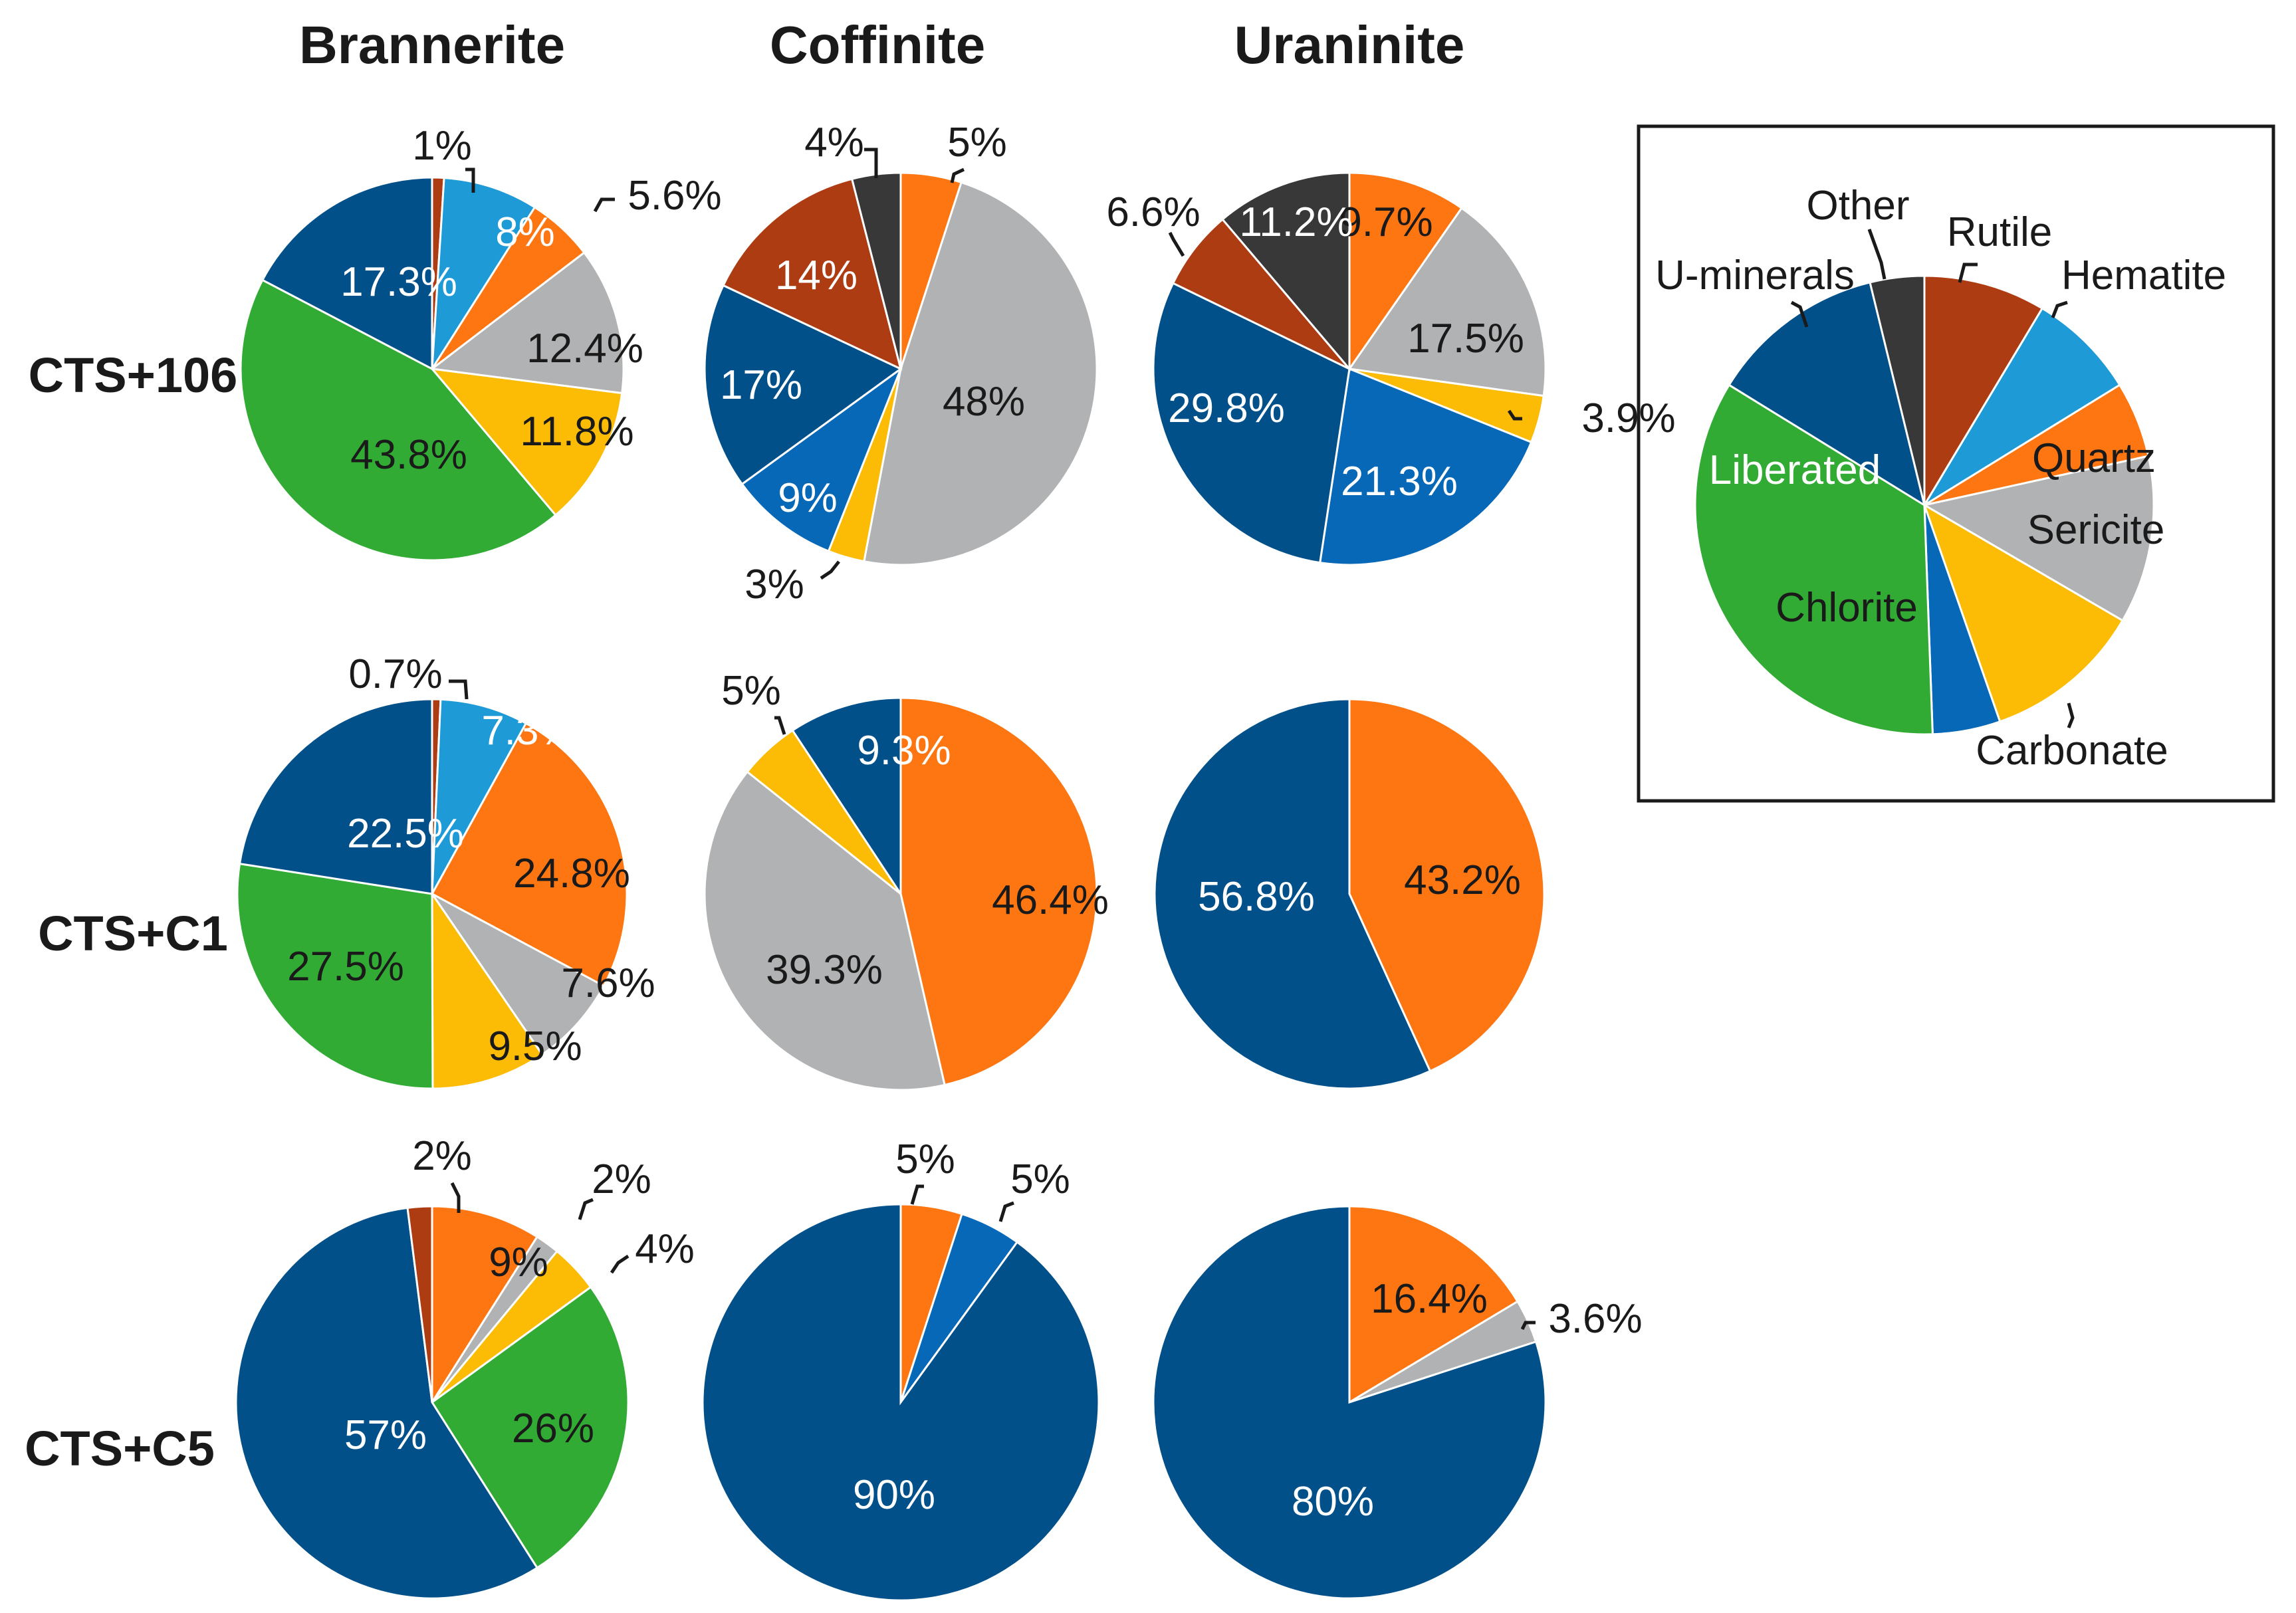 This screenshot has height=1613, width=2296. Describe the element at coordinates (1983, 391) in the screenshot. I see `legend-pie-slice-other` at that location.